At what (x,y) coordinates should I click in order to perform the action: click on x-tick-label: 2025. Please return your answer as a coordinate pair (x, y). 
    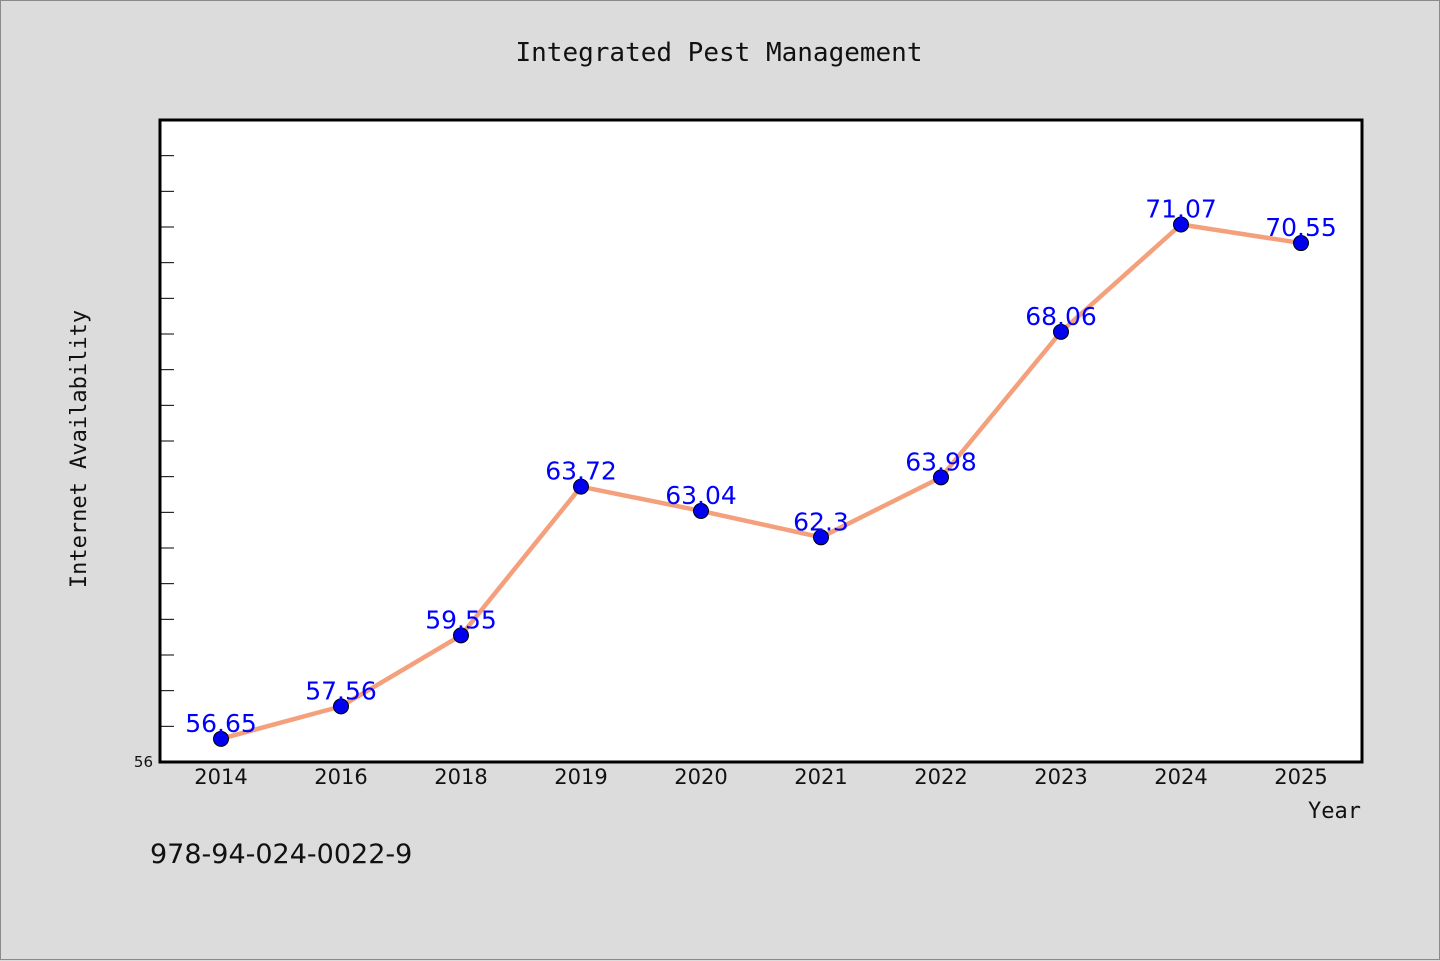
    Looking at the image, I should click on (1300, 777).